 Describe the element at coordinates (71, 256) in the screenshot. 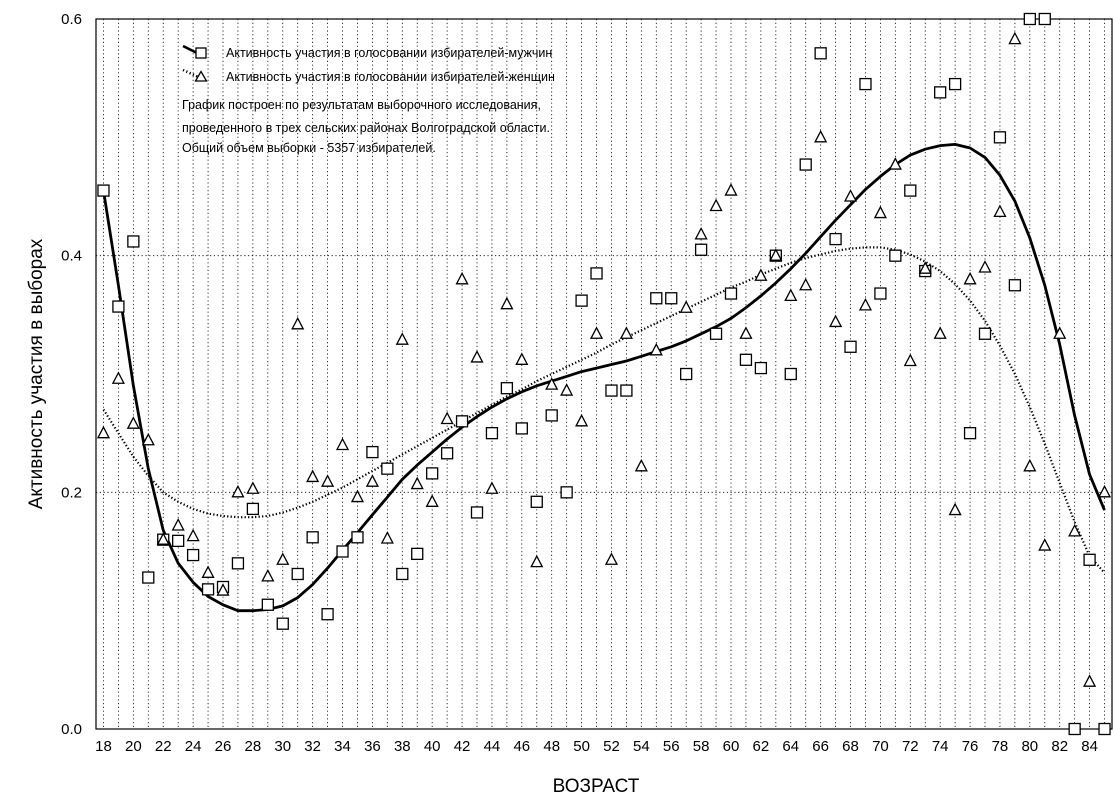

I see `y-tick-label: 0.4` at that location.